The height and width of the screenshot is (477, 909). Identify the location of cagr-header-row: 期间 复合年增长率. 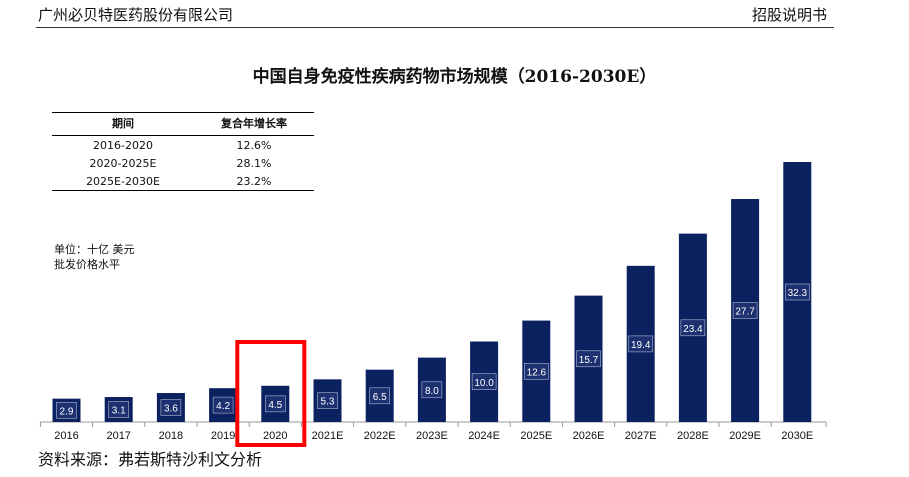
(183, 124).